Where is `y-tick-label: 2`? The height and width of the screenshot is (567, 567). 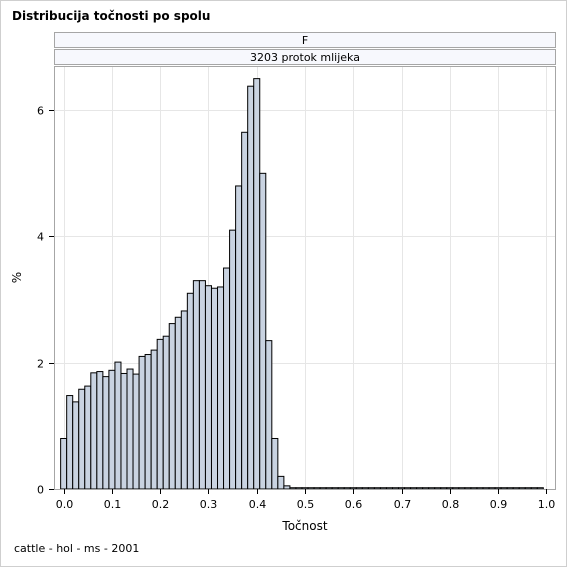
y-tick-label: 2 is located at coordinates (40, 364).